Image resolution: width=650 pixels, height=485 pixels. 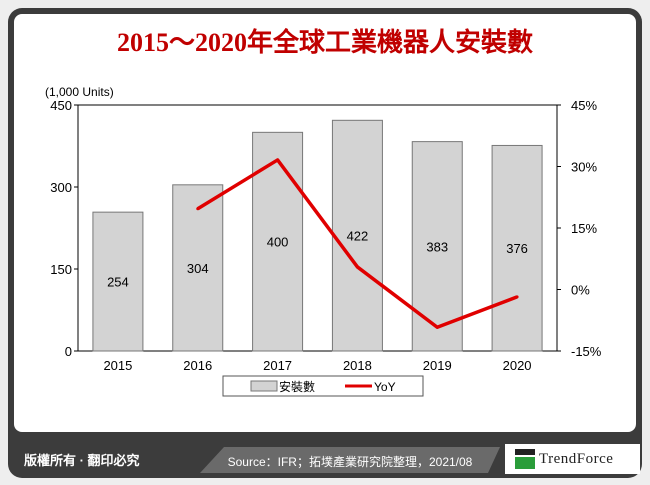 What do you see at coordinates (357, 267) in the screenshot?
I see `yoy-point-2018` at bounding box center [357, 267].